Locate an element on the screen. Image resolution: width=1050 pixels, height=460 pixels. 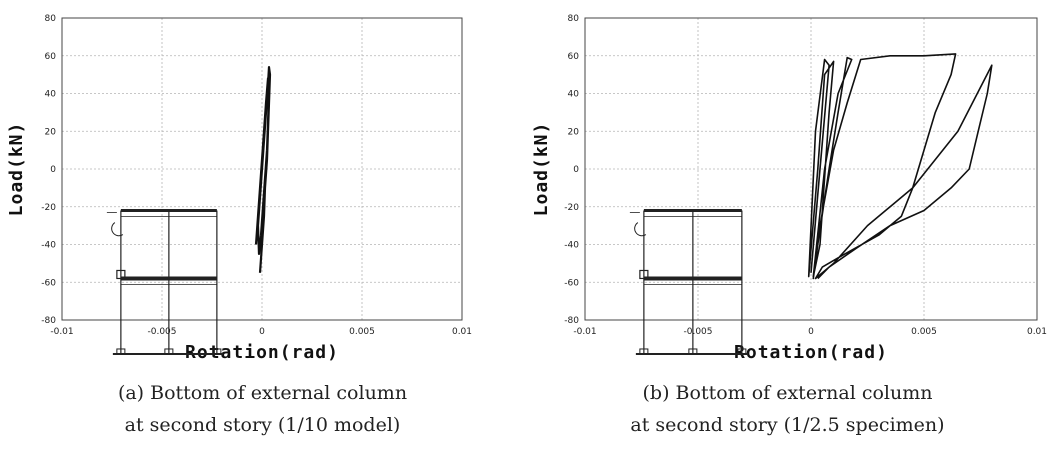
chart-a-caption-line2: at second story (1/10 model) is located at coordinates (262, 425).